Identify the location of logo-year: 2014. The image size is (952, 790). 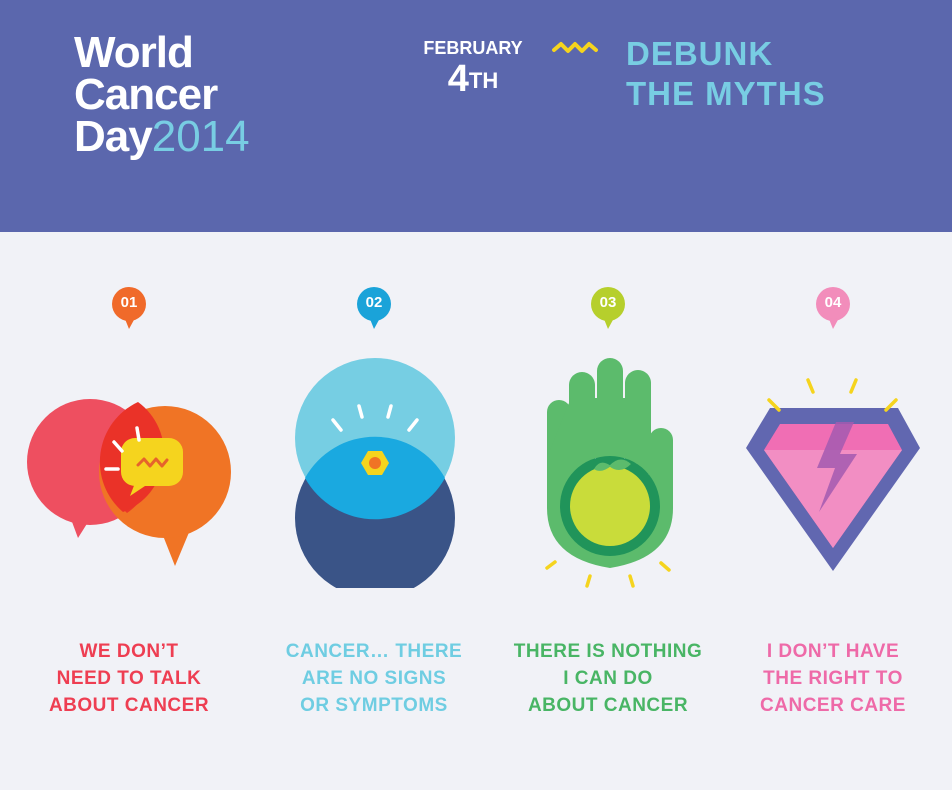
(200, 136).